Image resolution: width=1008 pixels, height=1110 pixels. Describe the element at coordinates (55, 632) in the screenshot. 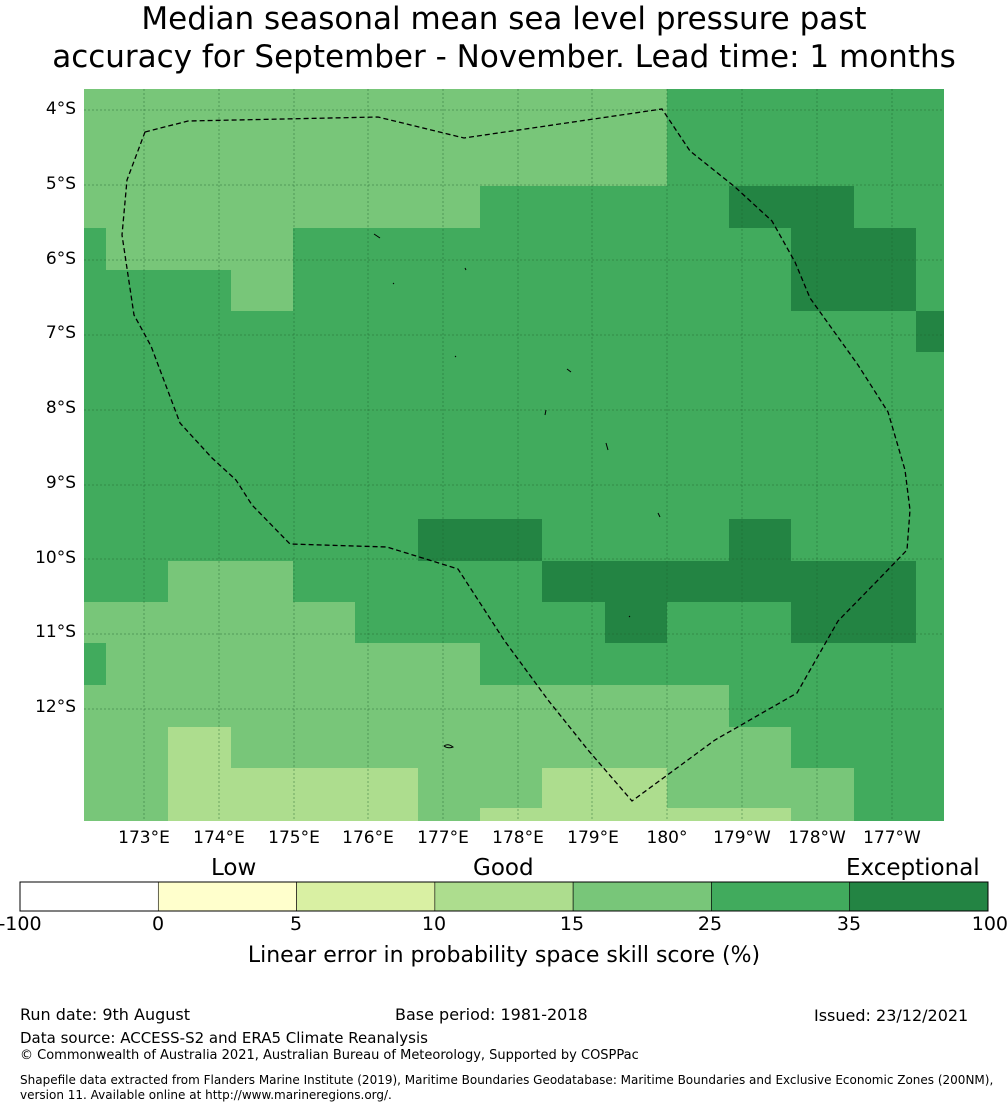

I see `lat-label: 11°S` at that location.